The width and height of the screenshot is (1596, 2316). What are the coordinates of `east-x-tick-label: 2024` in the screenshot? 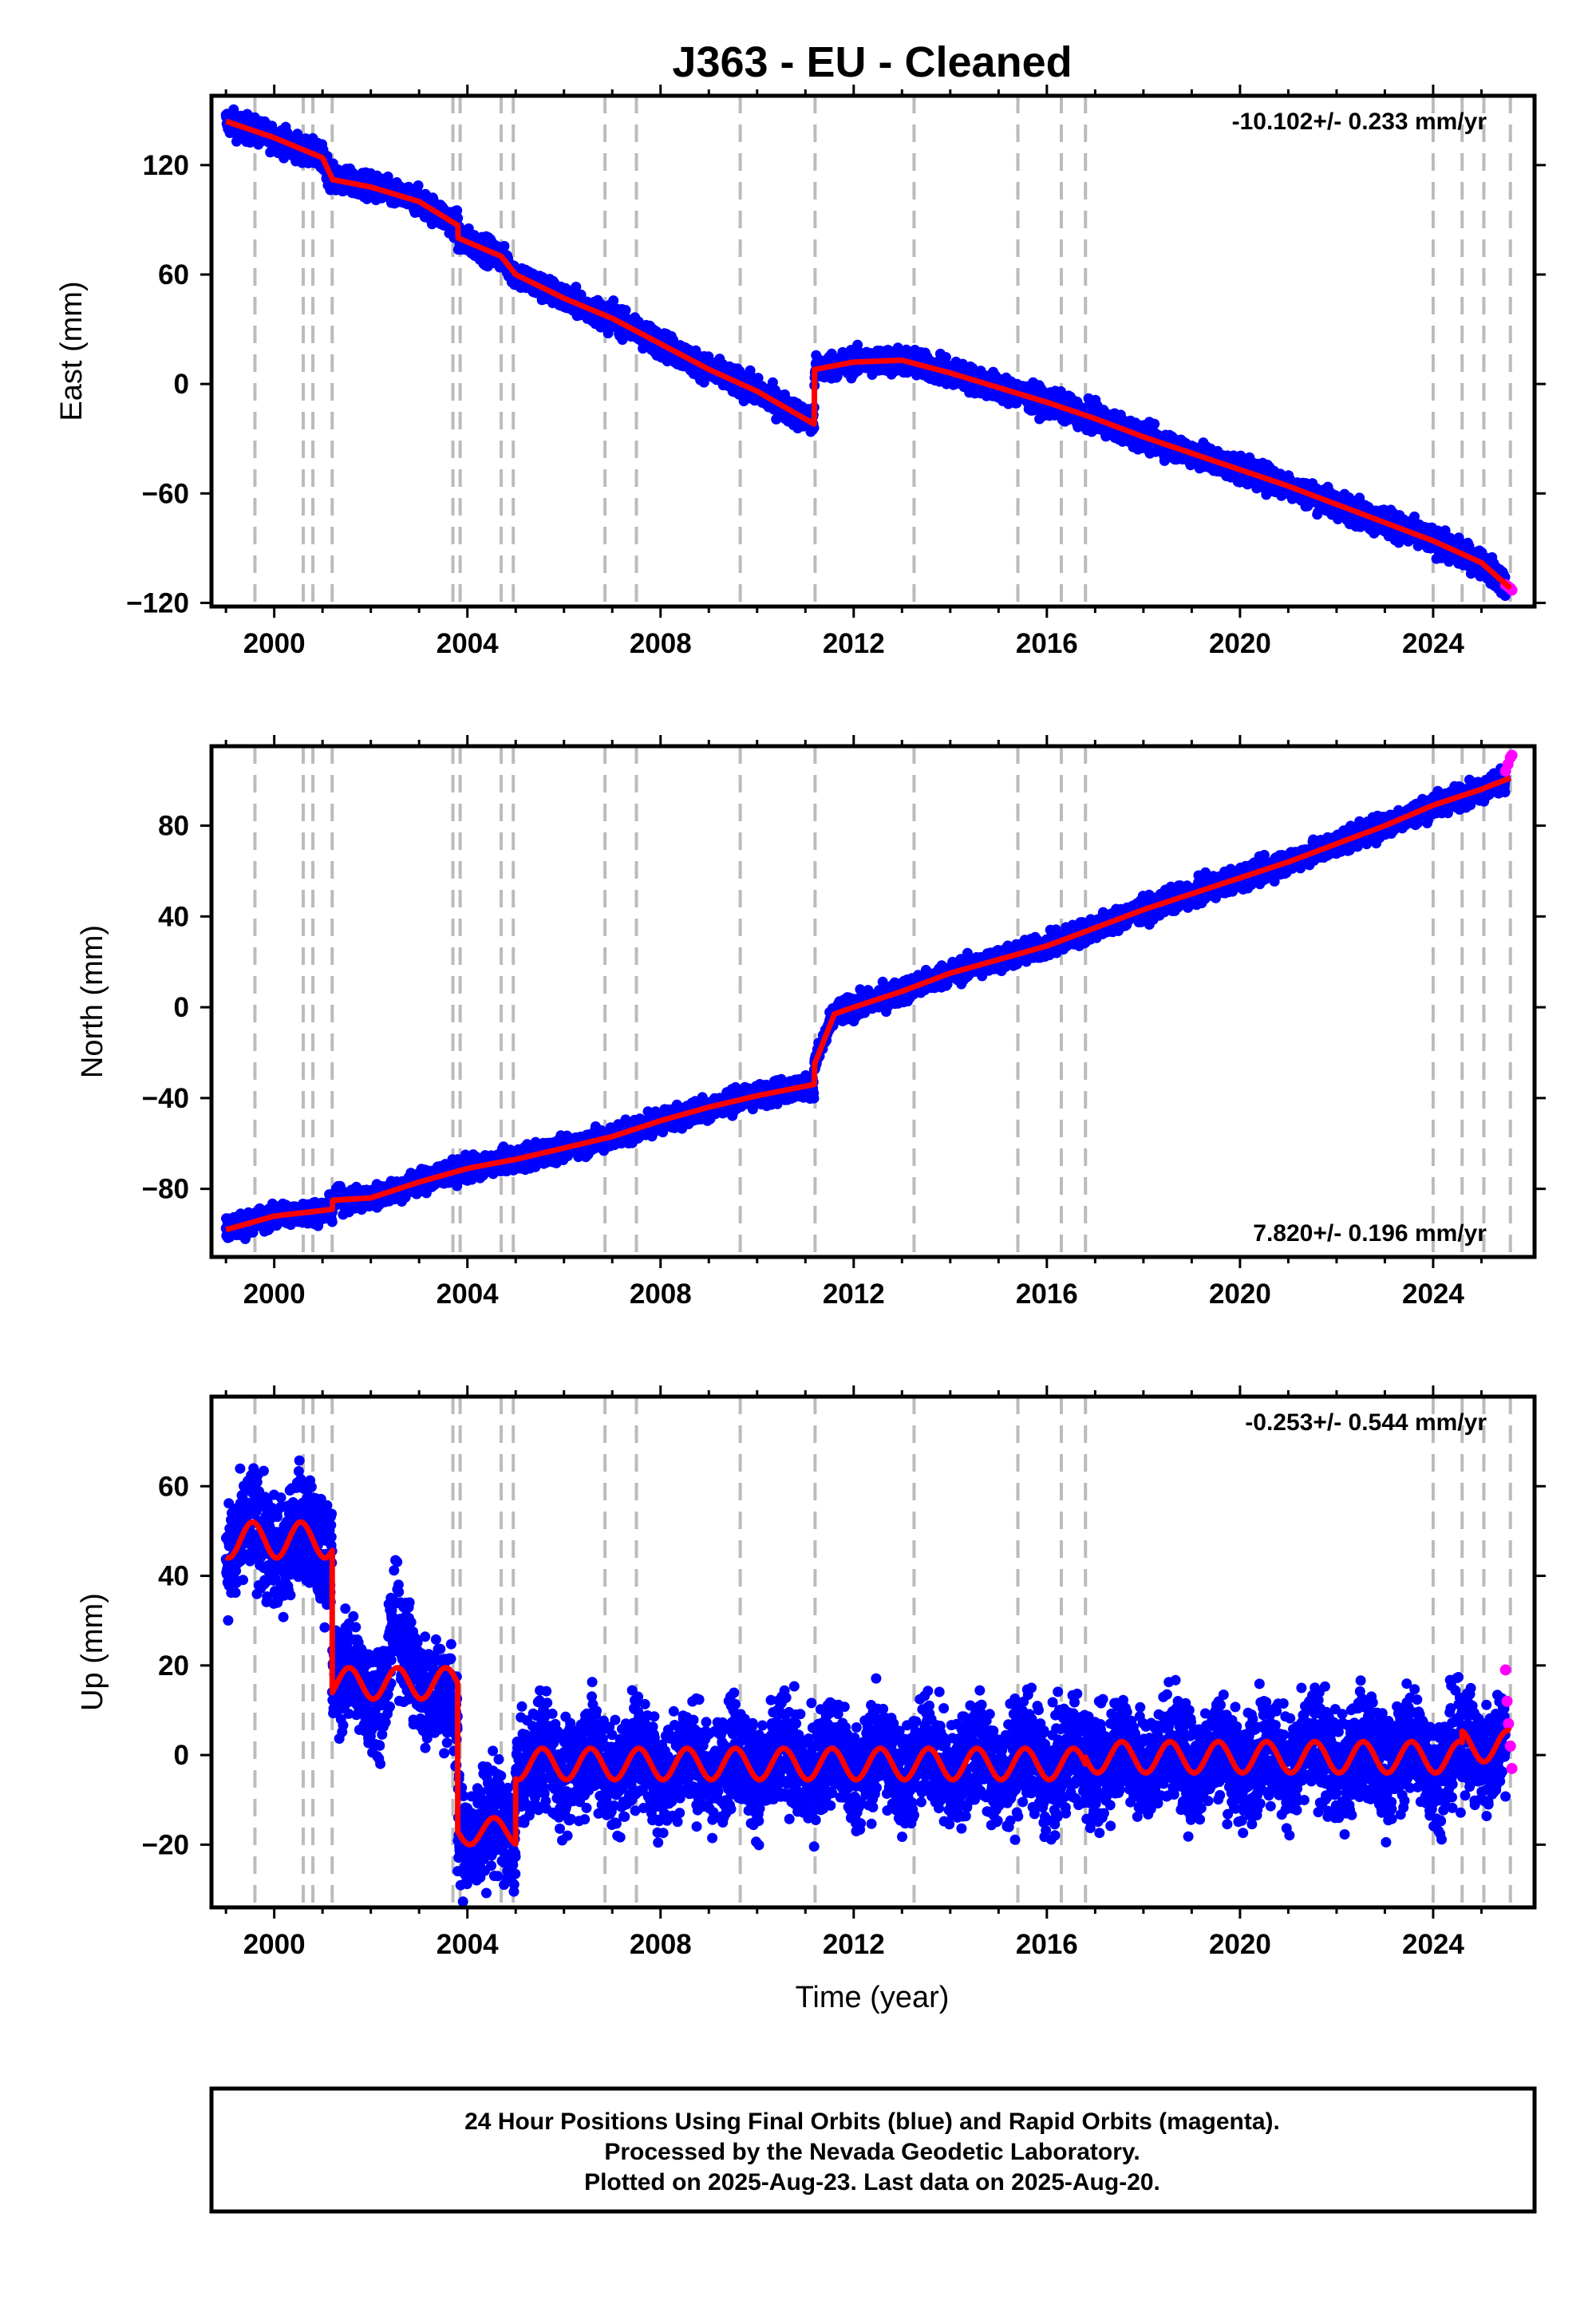 It's located at (1433, 643).